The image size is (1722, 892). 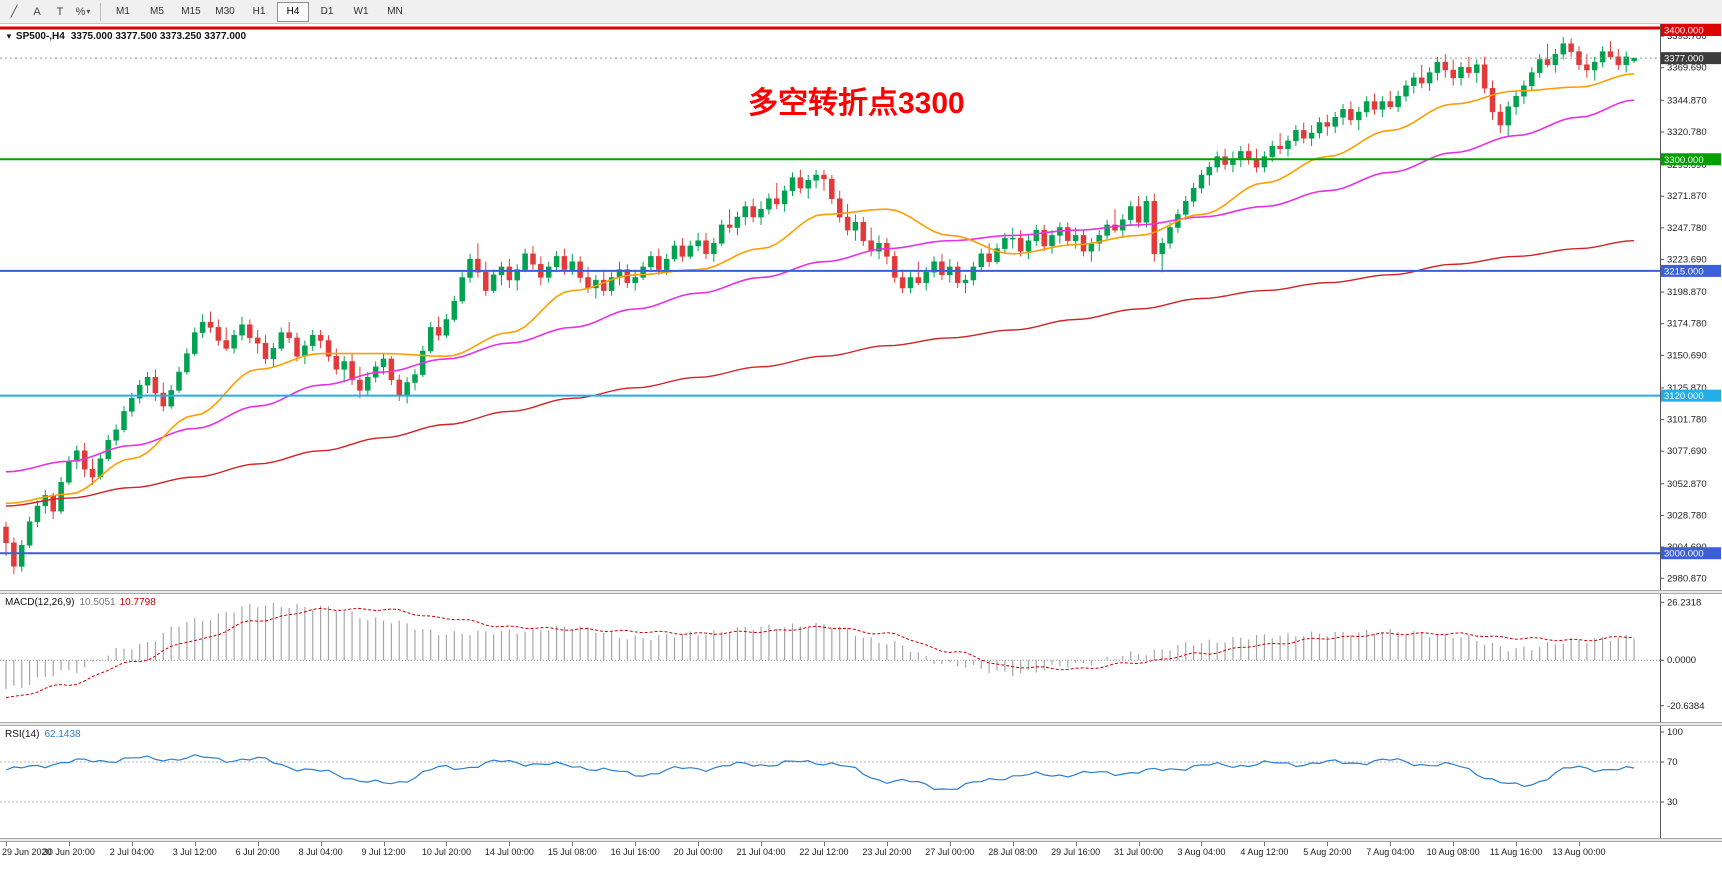 I want to click on price-tick-label: 3028.780, so click(x=1687, y=515).